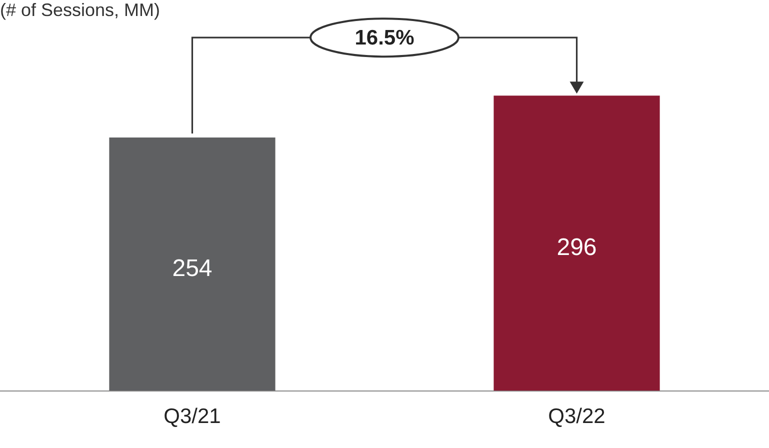 The image size is (769, 448). Describe the element at coordinates (576, 247) in the screenshot. I see `data-label: 296` at that location.